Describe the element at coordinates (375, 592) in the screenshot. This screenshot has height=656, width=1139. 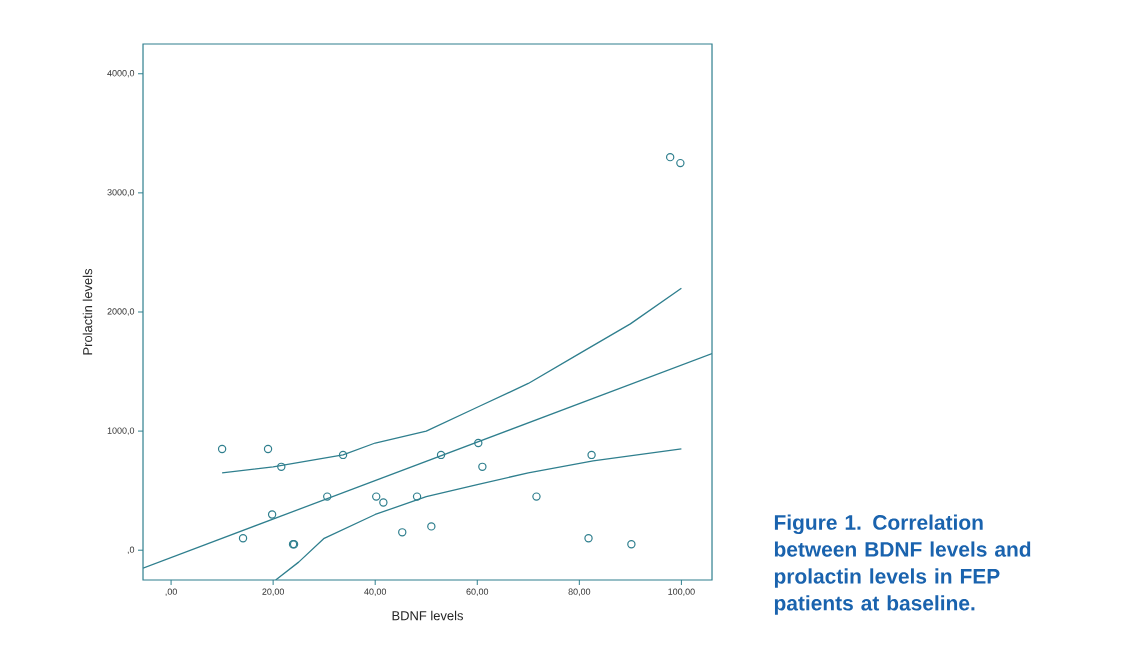
I see `x-tick-label: 40,00` at that location.